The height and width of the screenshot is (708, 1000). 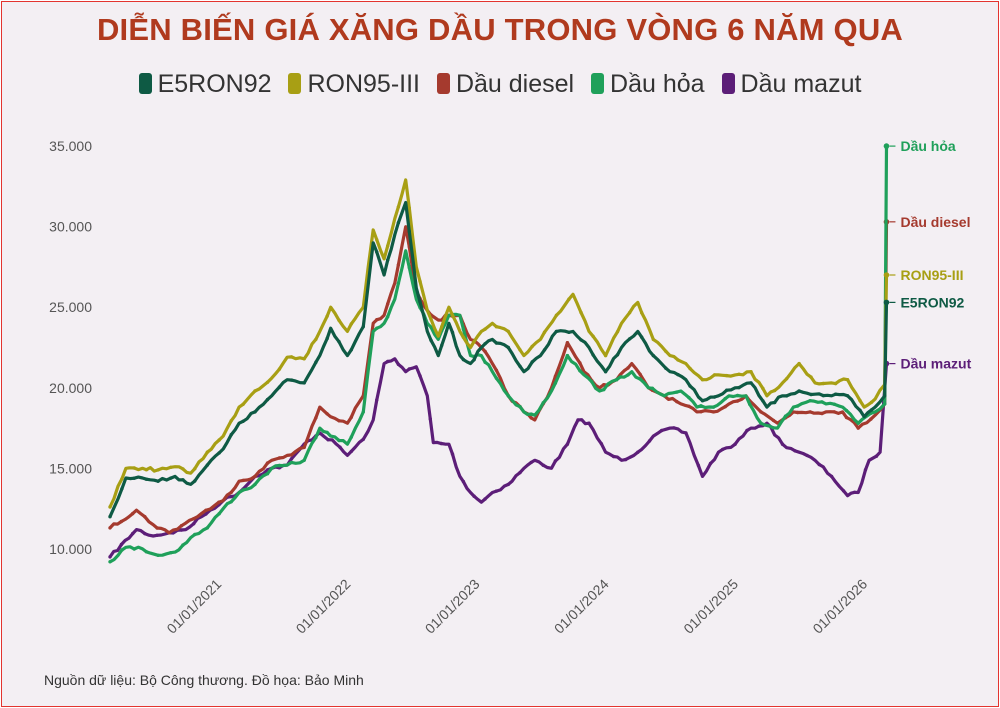 What do you see at coordinates (70, 388) in the screenshot?
I see `y-tick-label: 20.000` at bounding box center [70, 388].